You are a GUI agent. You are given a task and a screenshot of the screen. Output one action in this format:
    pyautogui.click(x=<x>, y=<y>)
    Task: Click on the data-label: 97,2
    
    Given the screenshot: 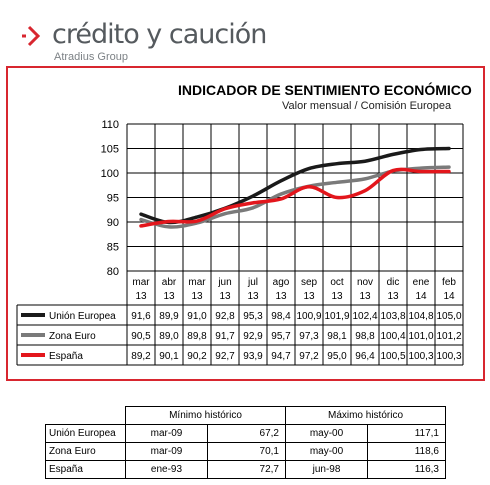 What is the action you would take?
    pyautogui.click(x=309, y=356)
    